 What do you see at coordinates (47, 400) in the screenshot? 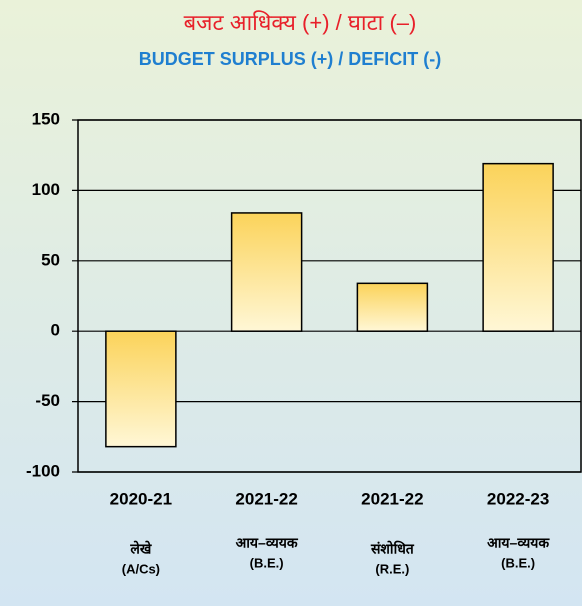
I see `y-tick-label: -50` at bounding box center [47, 400].